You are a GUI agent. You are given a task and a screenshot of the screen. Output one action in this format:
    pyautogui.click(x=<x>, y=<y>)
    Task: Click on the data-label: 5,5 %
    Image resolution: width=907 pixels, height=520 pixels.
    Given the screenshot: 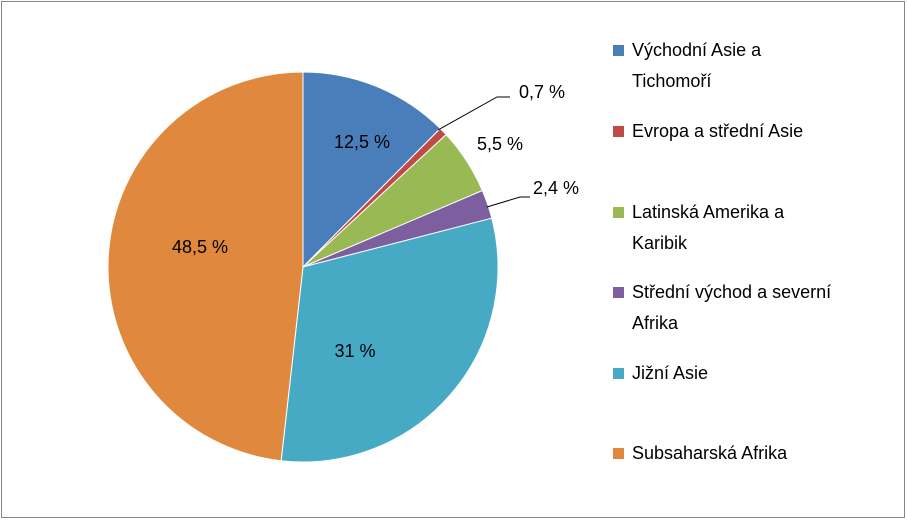 What is the action you would take?
    pyautogui.click(x=500, y=144)
    